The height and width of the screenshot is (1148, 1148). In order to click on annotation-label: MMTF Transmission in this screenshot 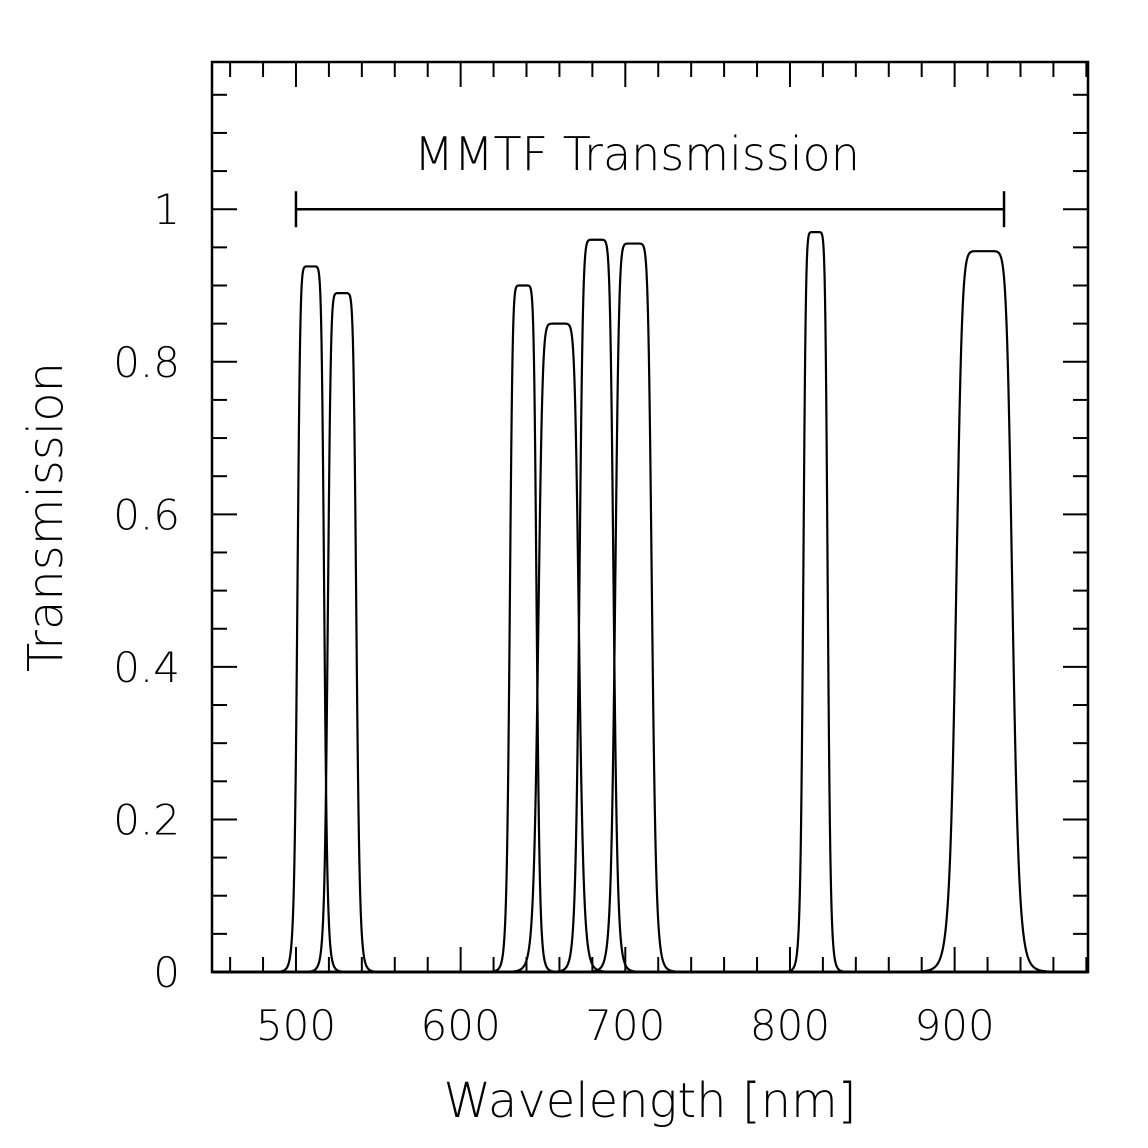, I will do `click(637, 154)`.